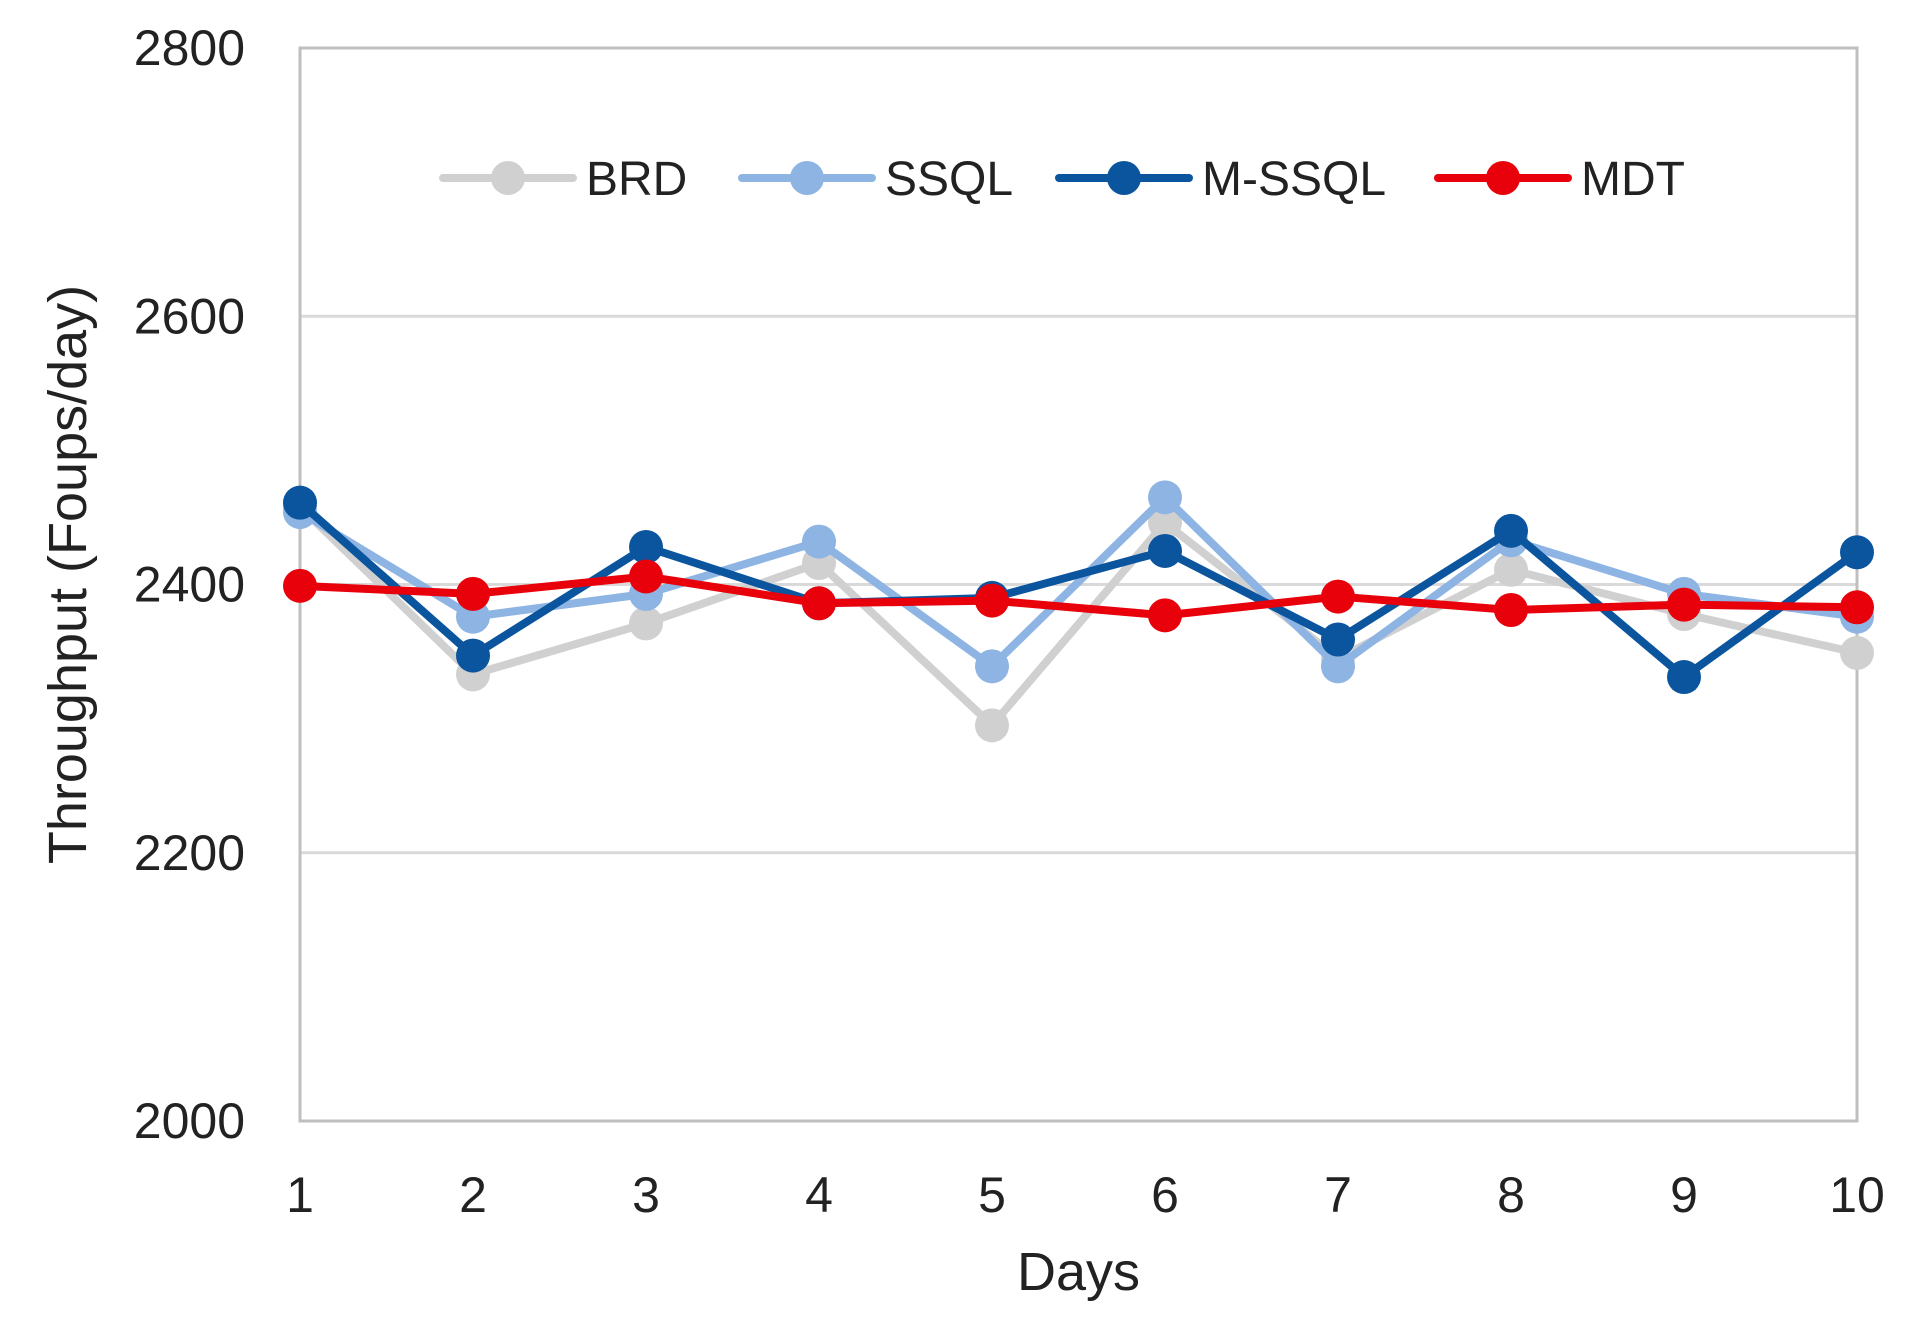 The height and width of the screenshot is (1322, 1909). Describe the element at coordinates (1857, 1195) in the screenshot. I see `x-tick-label: 10` at that location.